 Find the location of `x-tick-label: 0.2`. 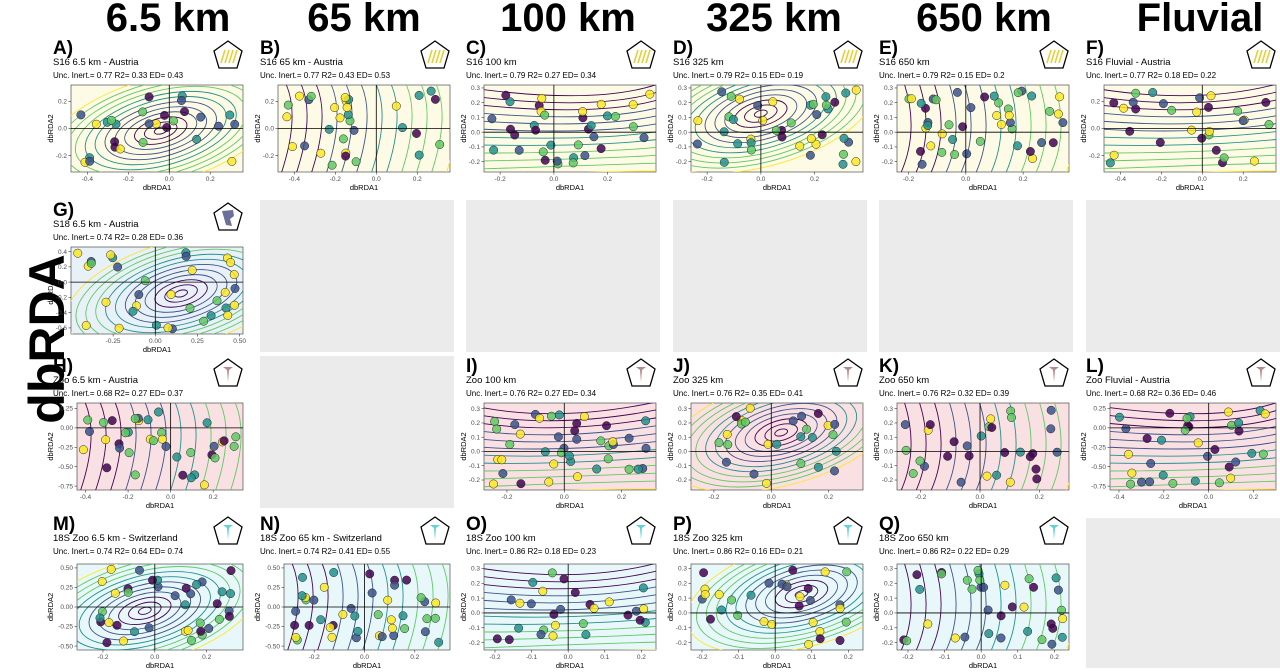

x-tick-label: 0.2 is located at coordinates (213, 497).